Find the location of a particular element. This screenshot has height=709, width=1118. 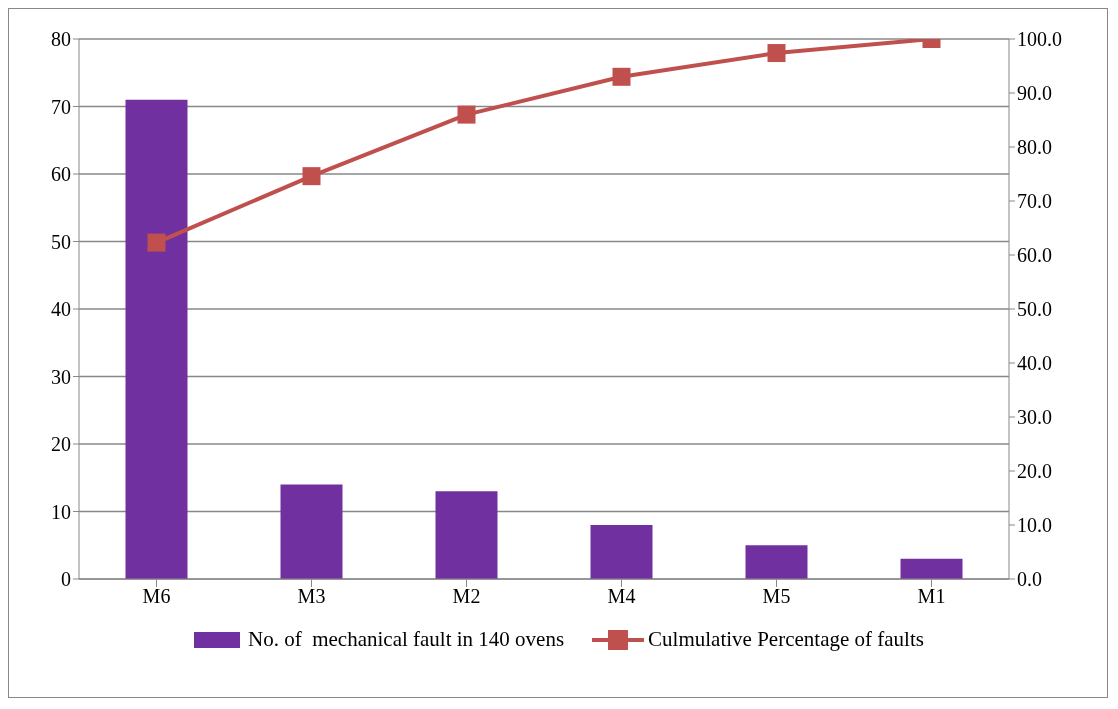

y-tick-label: 0 is located at coordinates (66, 579).